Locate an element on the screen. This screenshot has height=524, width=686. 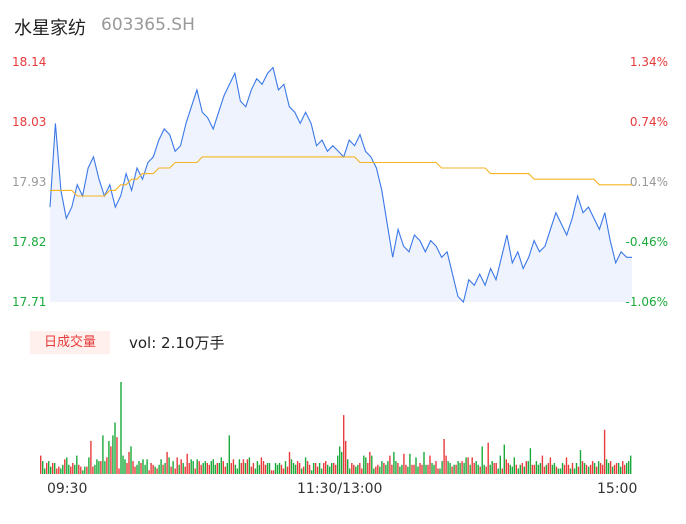
volume-tag: 日成交量 is located at coordinates (70, 342).